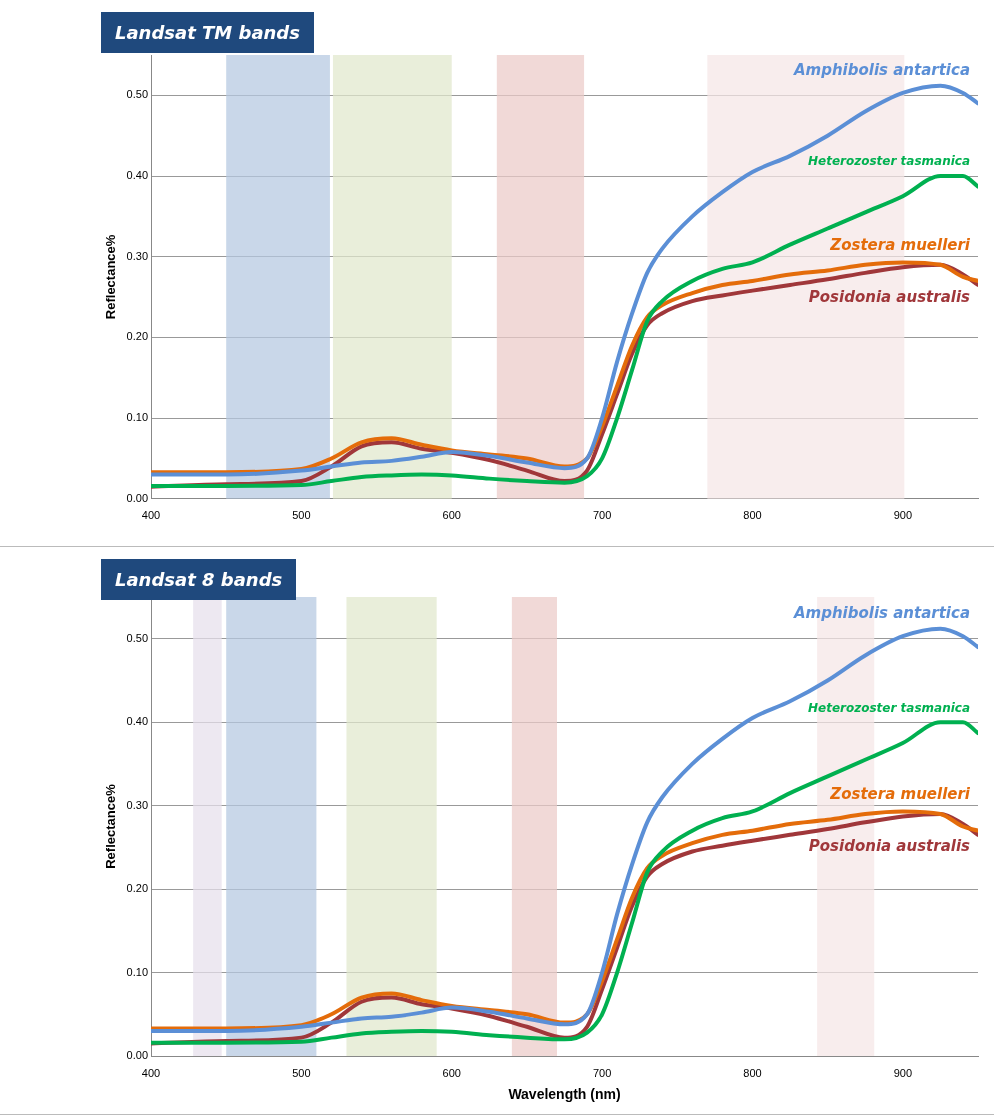  Describe the element at coordinates (564, 1094) in the screenshot. I see `x-axis-title: Wavelength (nm)` at that location.